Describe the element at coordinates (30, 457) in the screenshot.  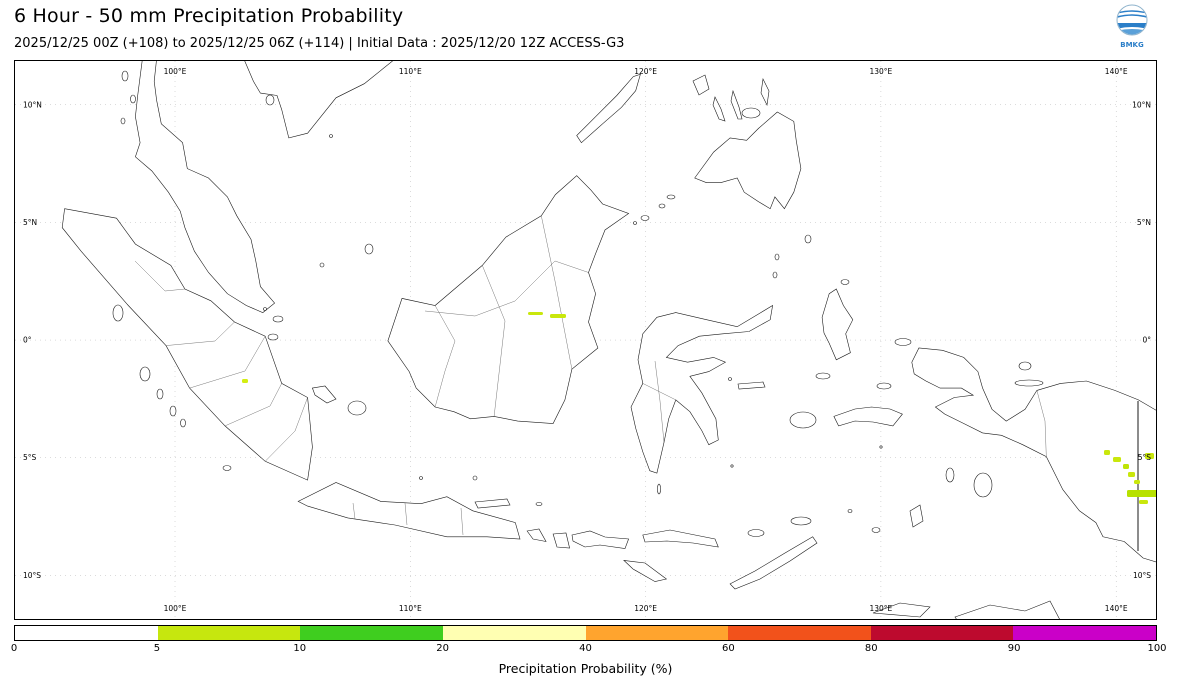
I see `axis-label: 5°S` at that location.